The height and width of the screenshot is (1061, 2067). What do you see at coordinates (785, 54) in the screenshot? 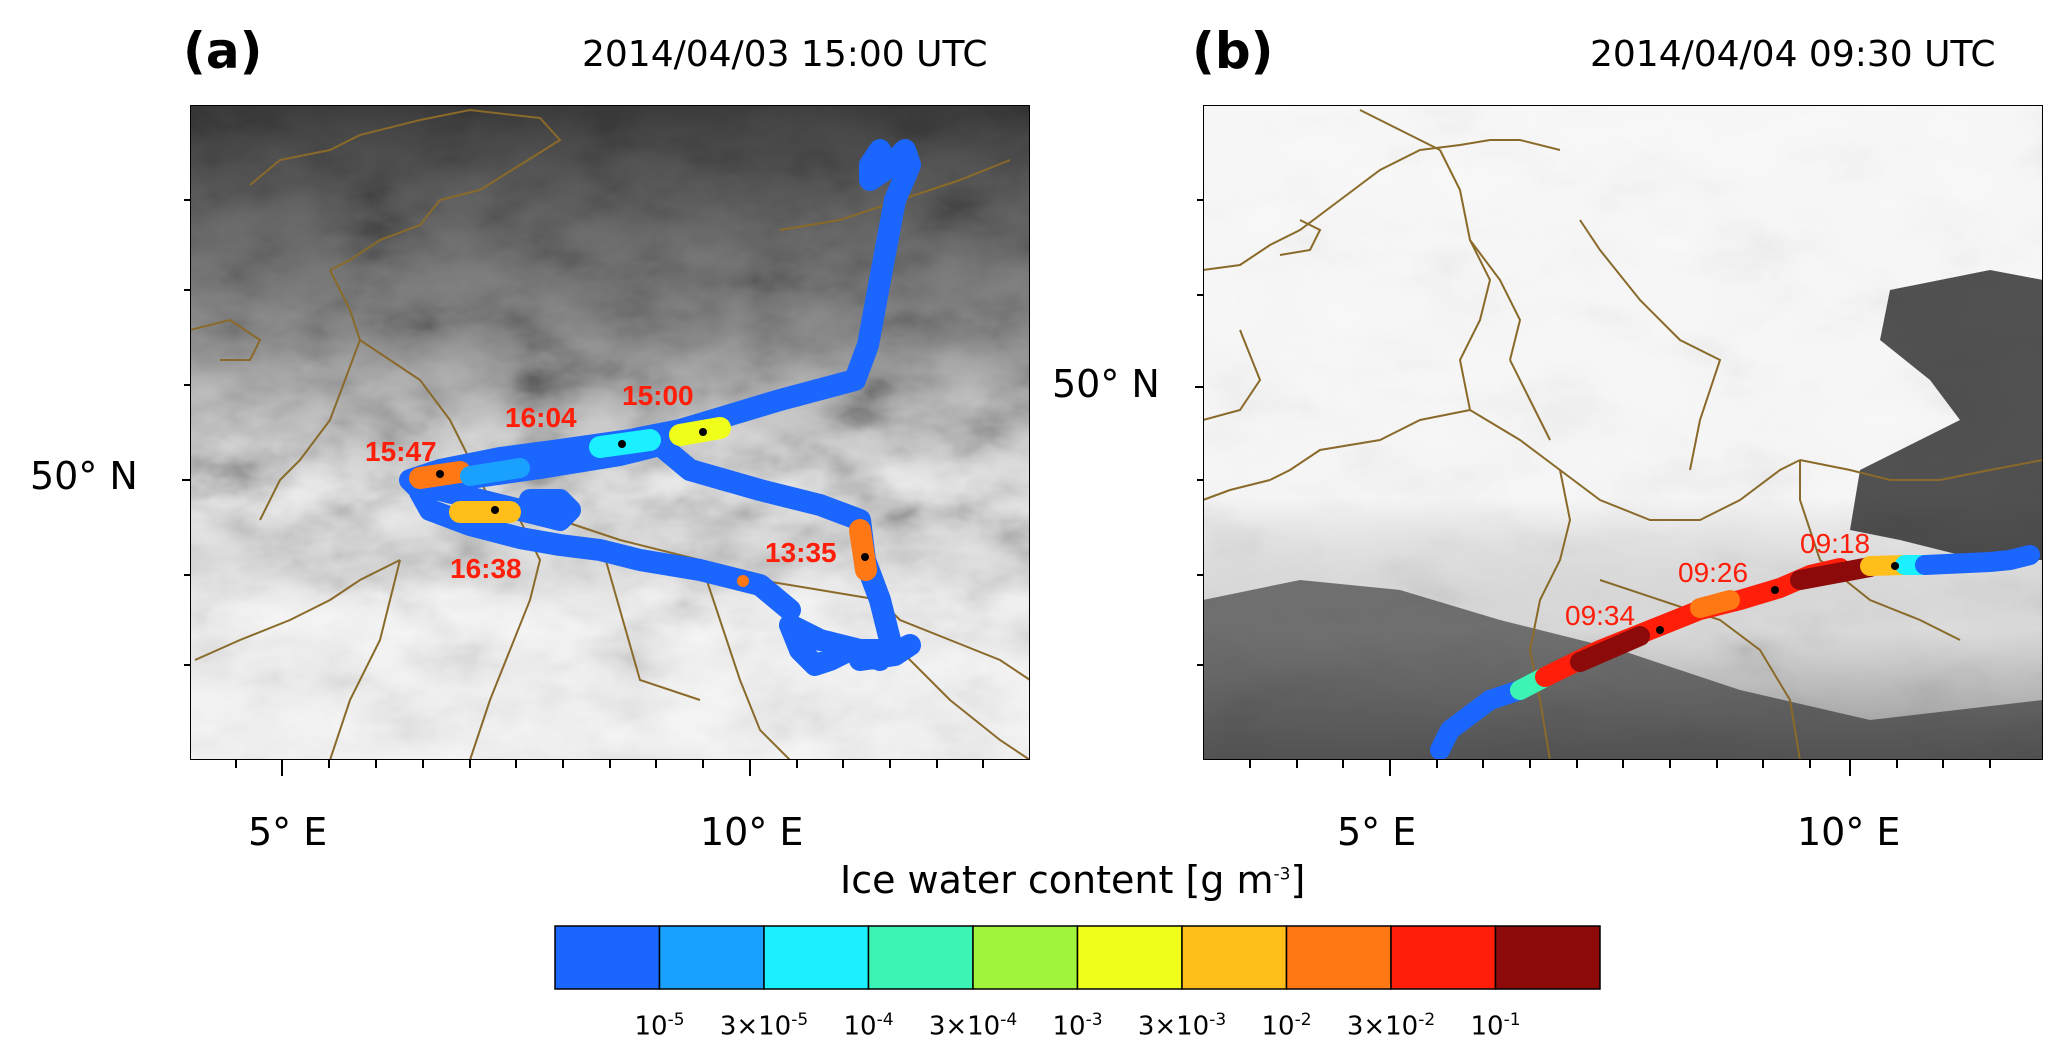
I see `panel-a-title: 2014/04/03 15:00 UTC` at bounding box center [785, 54].